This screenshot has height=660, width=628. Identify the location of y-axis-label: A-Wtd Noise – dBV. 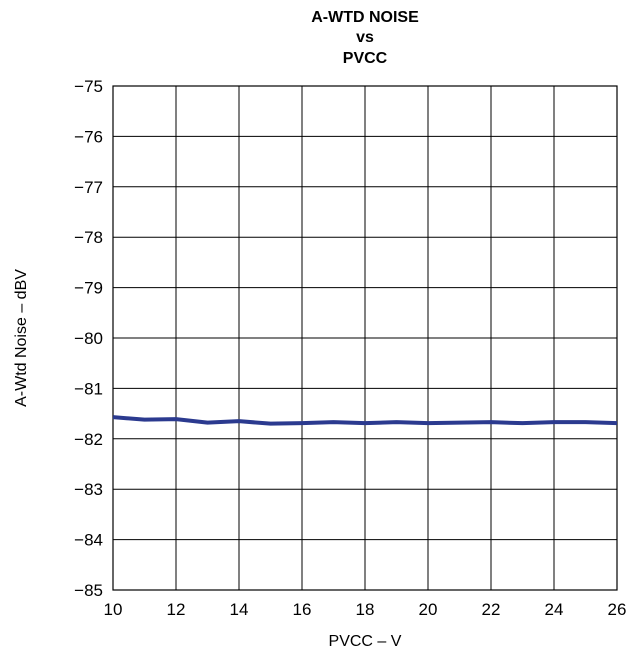
(21, 338).